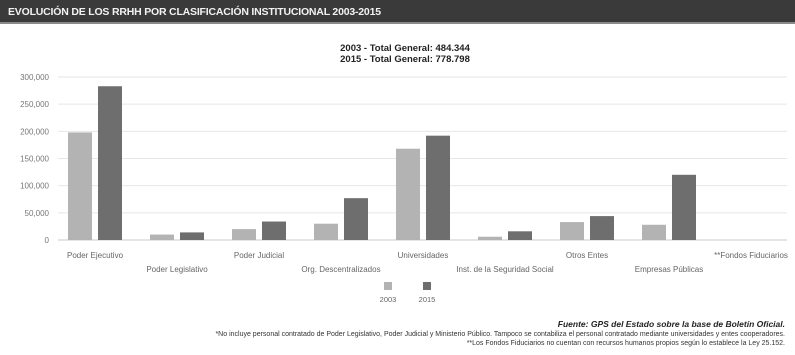 Image resolution: width=795 pixels, height=355 pixels. What do you see at coordinates (34, 104) in the screenshot?
I see `y-tick-label: 250,000` at bounding box center [34, 104].